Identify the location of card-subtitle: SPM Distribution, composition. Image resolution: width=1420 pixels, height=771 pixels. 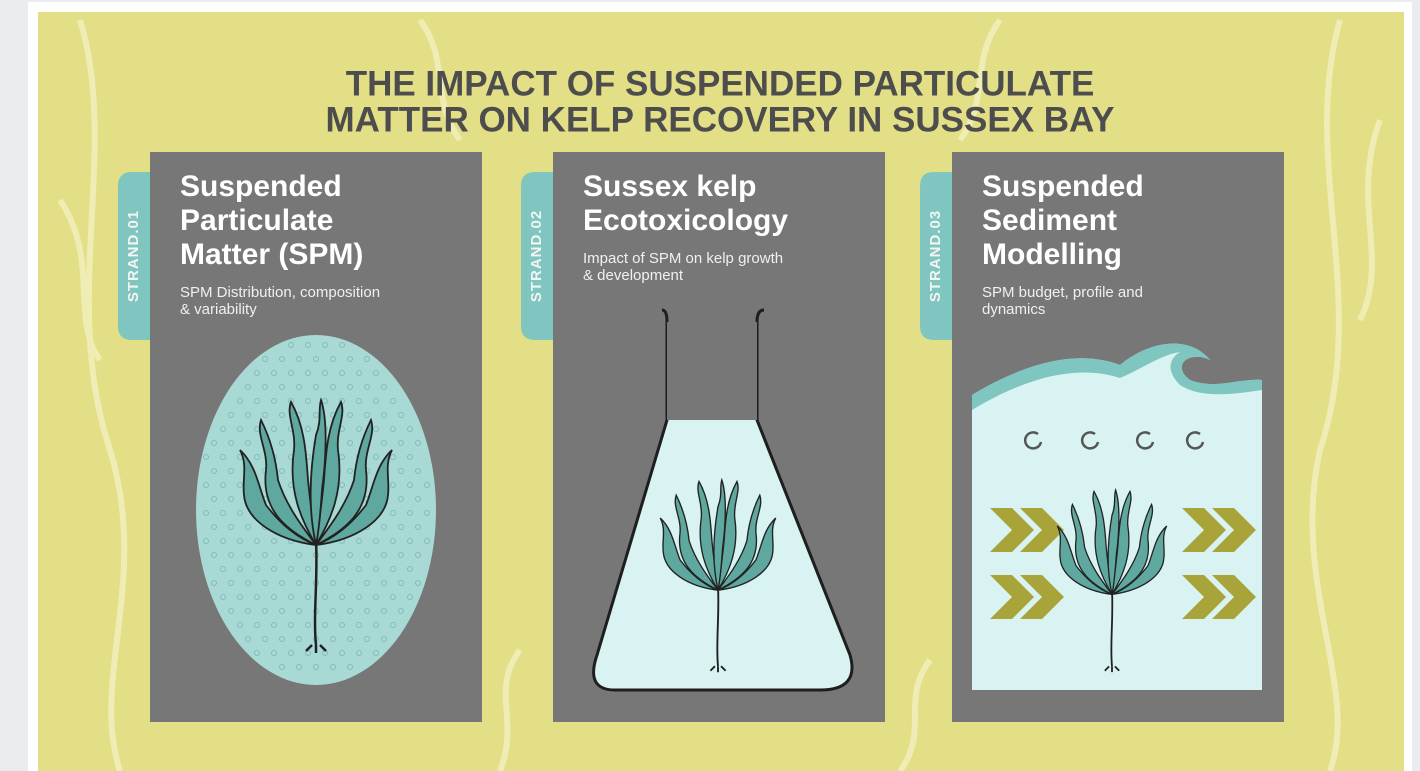
(280, 292).